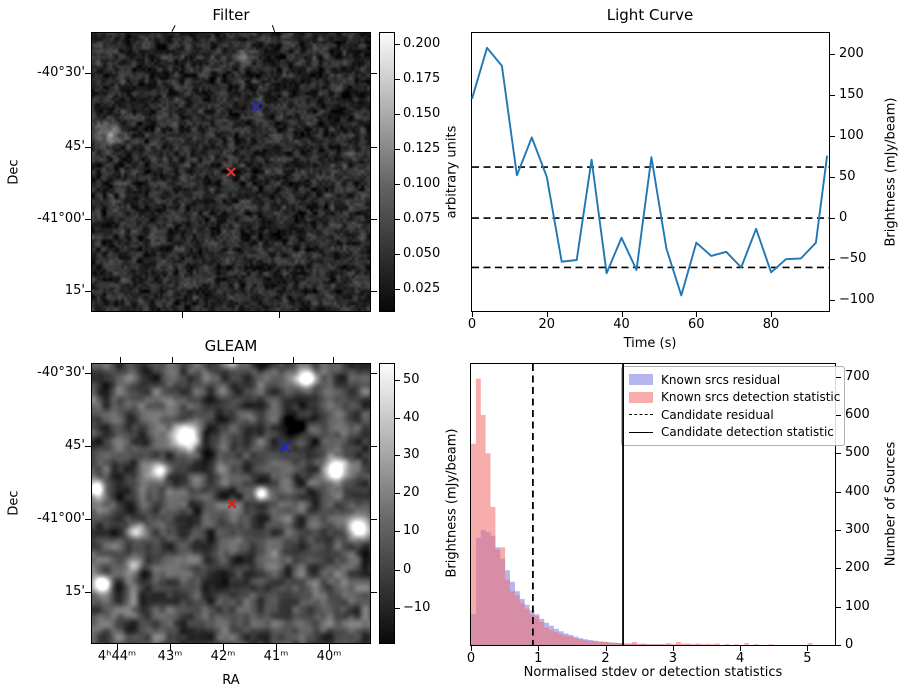  Describe the element at coordinates (411, 417) in the screenshot. I see `gleam-cbar-tick-label: 40` at that location.